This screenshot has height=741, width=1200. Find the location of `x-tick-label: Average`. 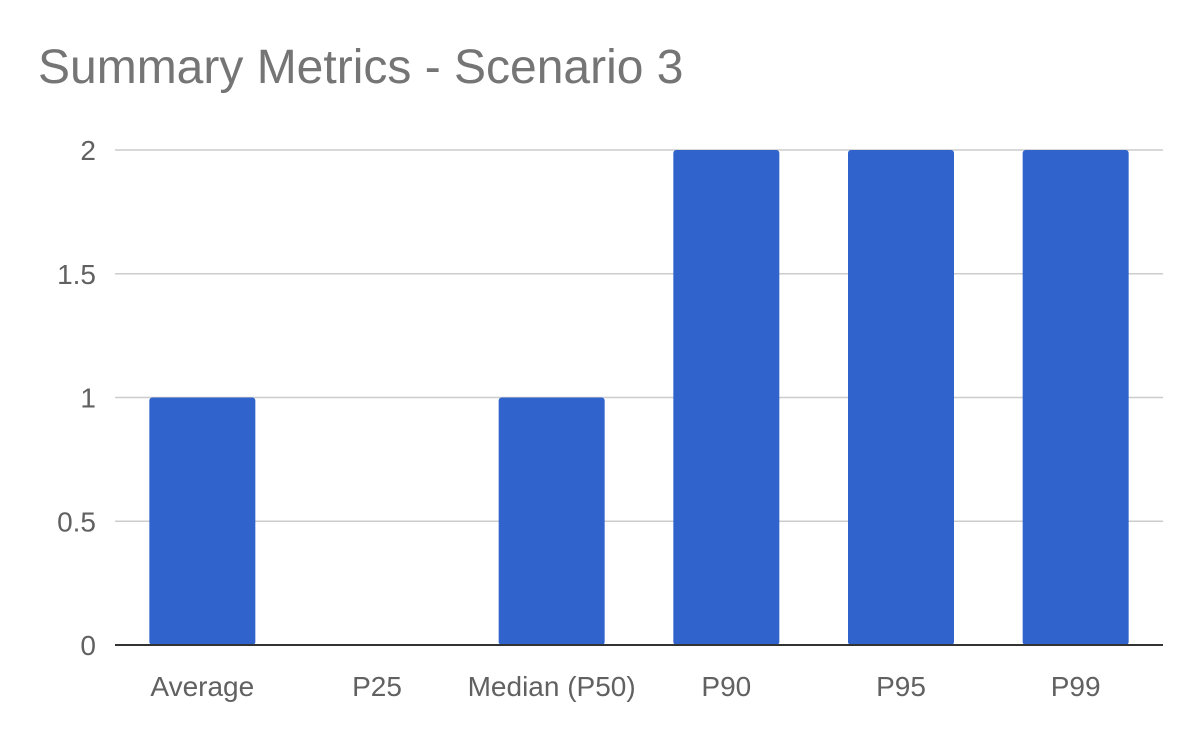

x-tick-label: Average is located at coordinates (202, 686).